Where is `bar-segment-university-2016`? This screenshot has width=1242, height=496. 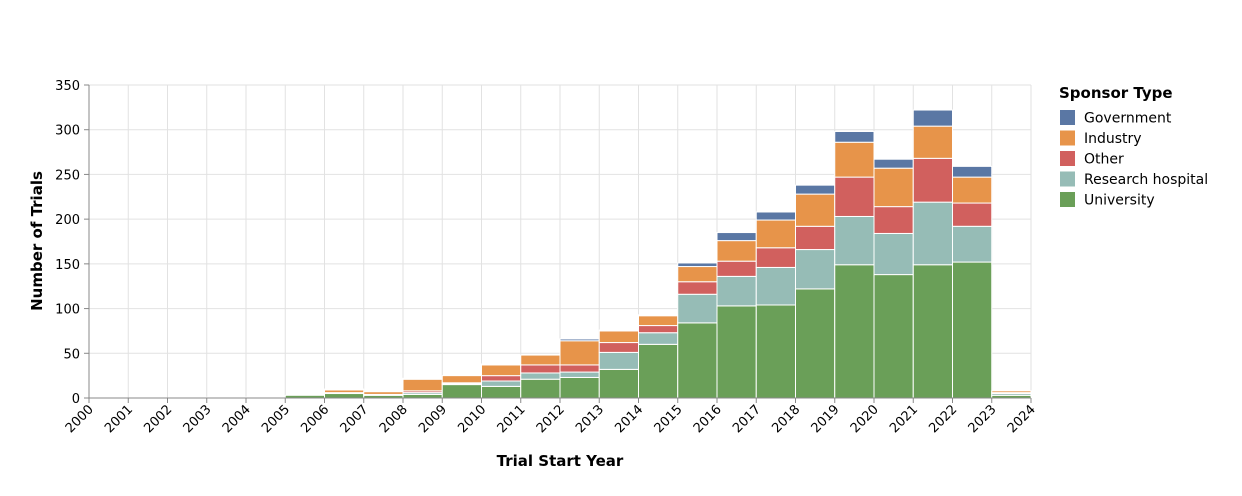 bar-segment-university-2016 is located at coordinates (736, 352).